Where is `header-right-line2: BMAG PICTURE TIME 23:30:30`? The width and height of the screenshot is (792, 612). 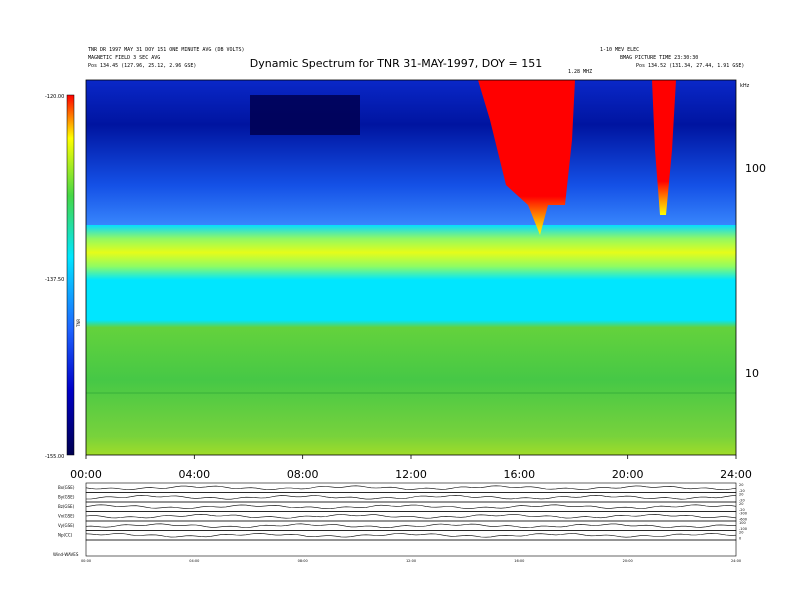
header-right-line2: BMAG PICTURE TIME 23:30:30 is located at coordinates (659, 58).